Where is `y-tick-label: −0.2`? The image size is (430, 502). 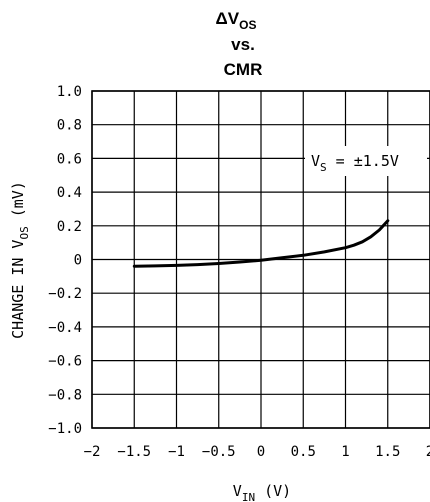
y-tick-label: −0.2 is located at coordinates (65, 294).